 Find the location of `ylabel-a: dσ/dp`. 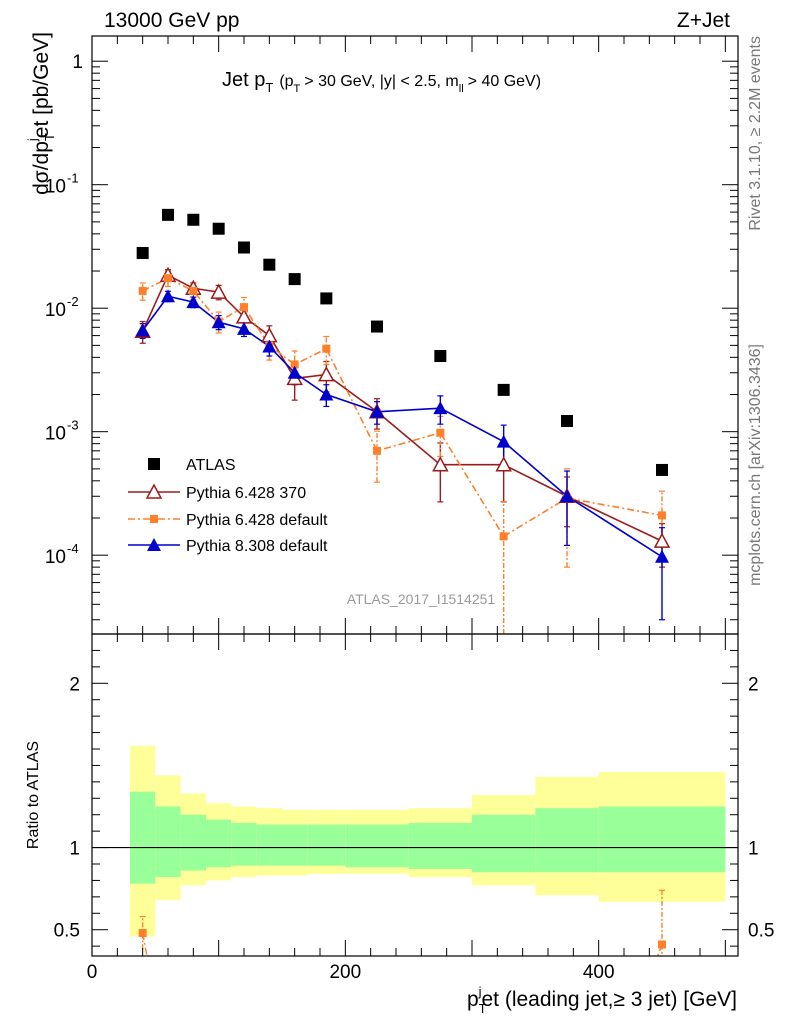

ylabel-a: dσ/dp is located at coordinates (41, 168).